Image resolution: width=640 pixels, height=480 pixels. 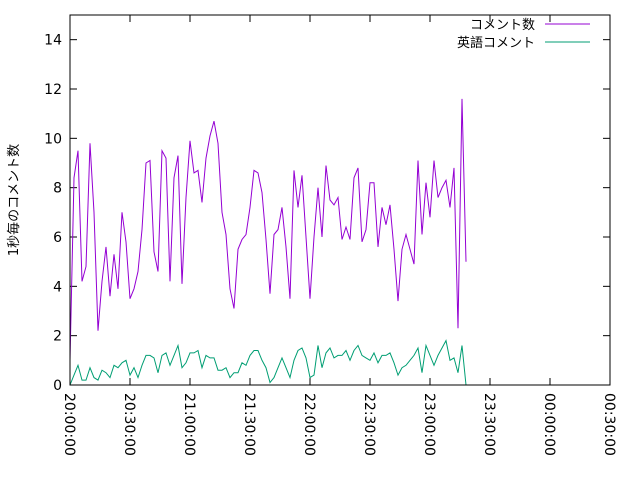 What do you see at coordinates (549, 424) in the screenshot?
I see `x-tick-label: 00:00:00` at bounding box center [549, 424].